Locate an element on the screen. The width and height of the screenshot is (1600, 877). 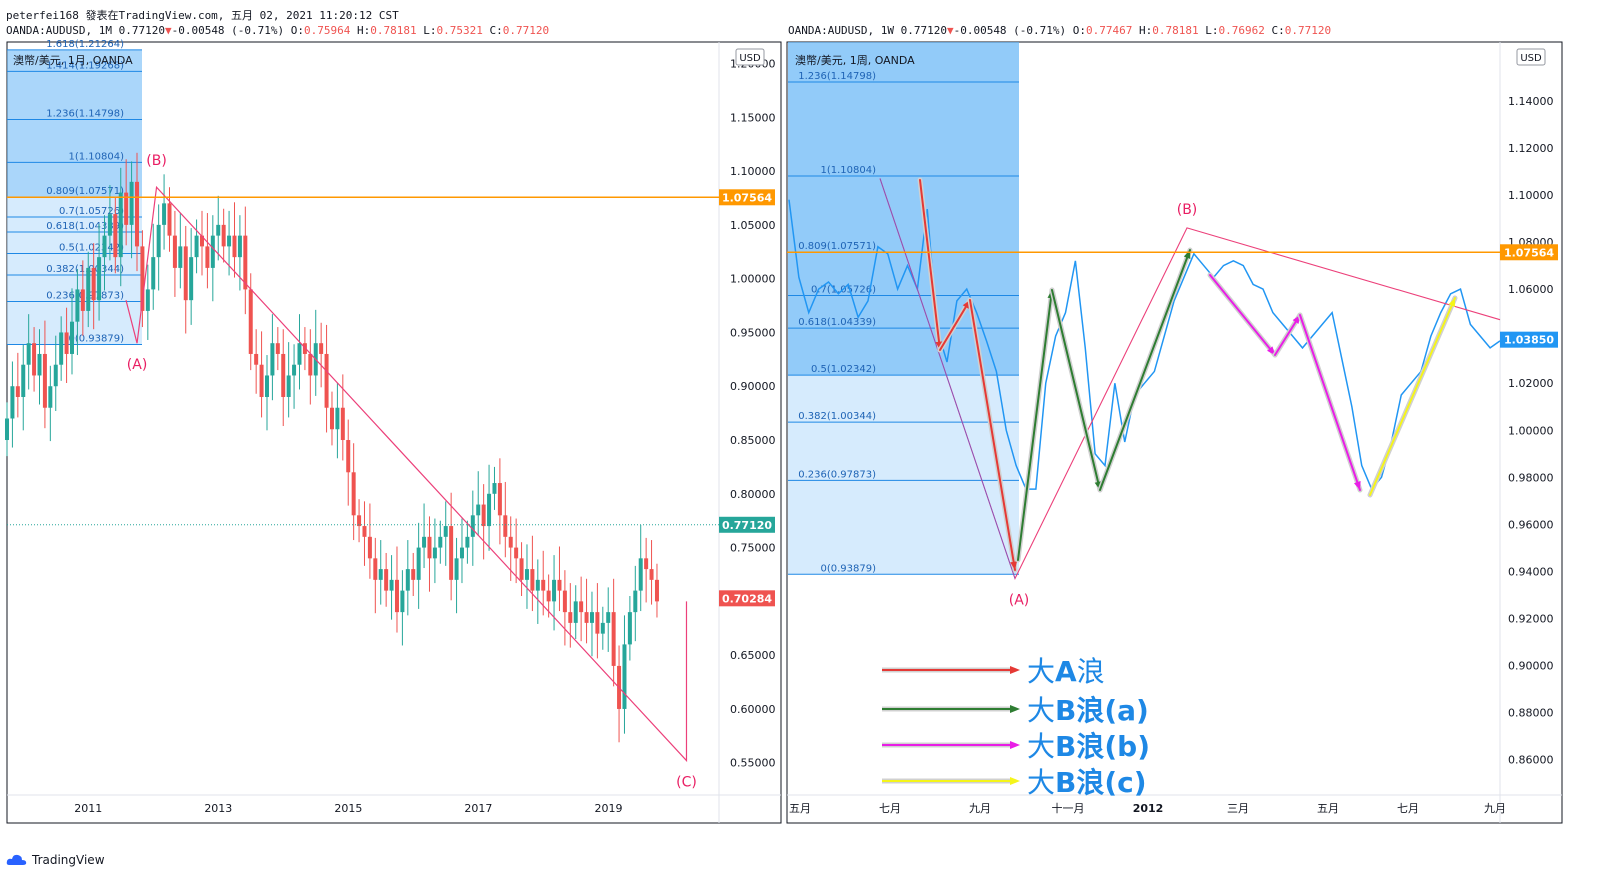
fib-level-label: 1.414(1.19268) is located at coordinates (85, 65).